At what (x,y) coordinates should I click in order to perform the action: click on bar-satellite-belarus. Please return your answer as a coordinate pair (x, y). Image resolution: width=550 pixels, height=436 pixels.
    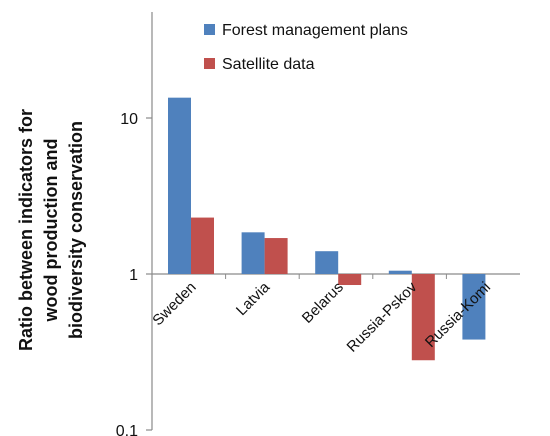
    Looking at the image, I should click on (350, 280).